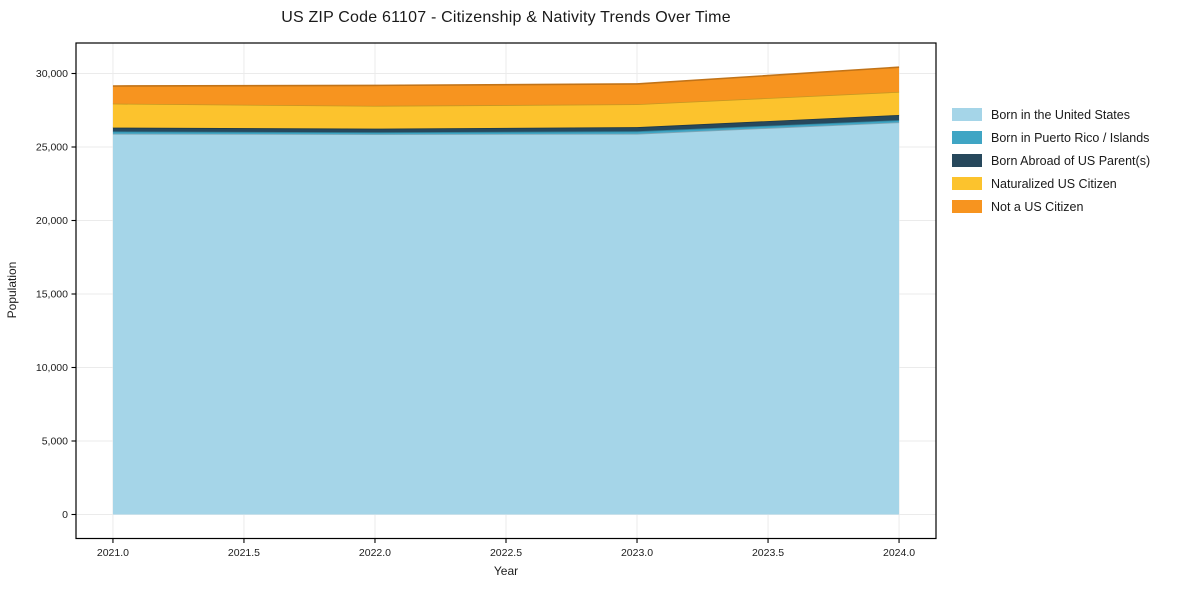  Describe the element at coordinates (1037, 206) in the screenshot. I see `legend-label: Not a US Citizen` at that location.